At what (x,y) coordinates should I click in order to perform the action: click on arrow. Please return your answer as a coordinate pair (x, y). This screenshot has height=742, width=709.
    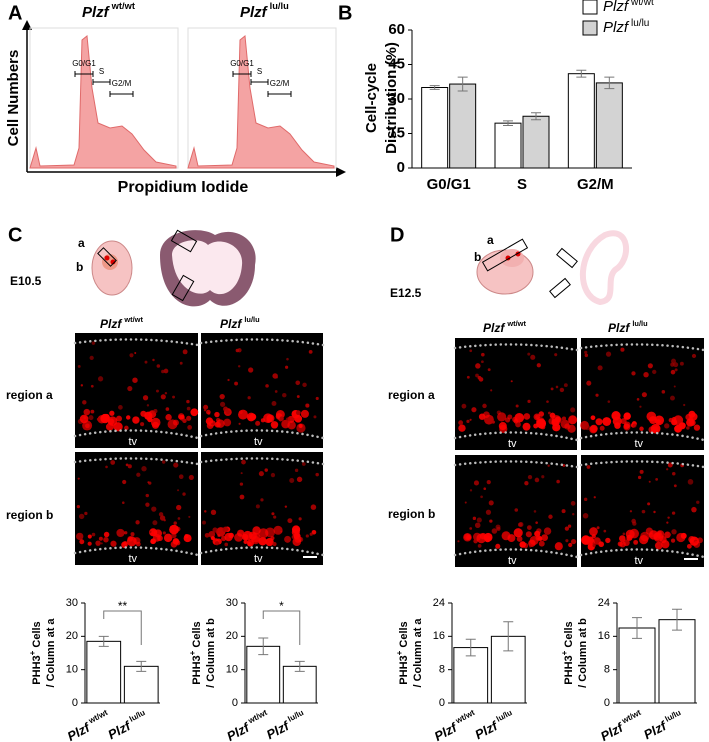
    Looking at the image, I should click on (341, 172).